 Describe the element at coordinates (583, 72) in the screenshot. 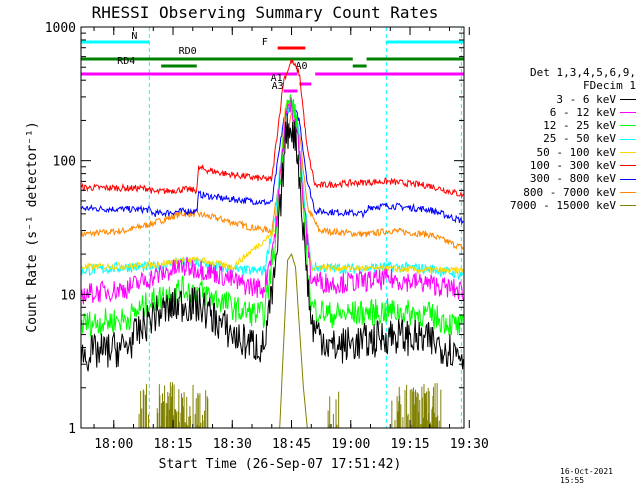

I see `legend-header-1: Det 1,3,4,5,6,9,` at that location.